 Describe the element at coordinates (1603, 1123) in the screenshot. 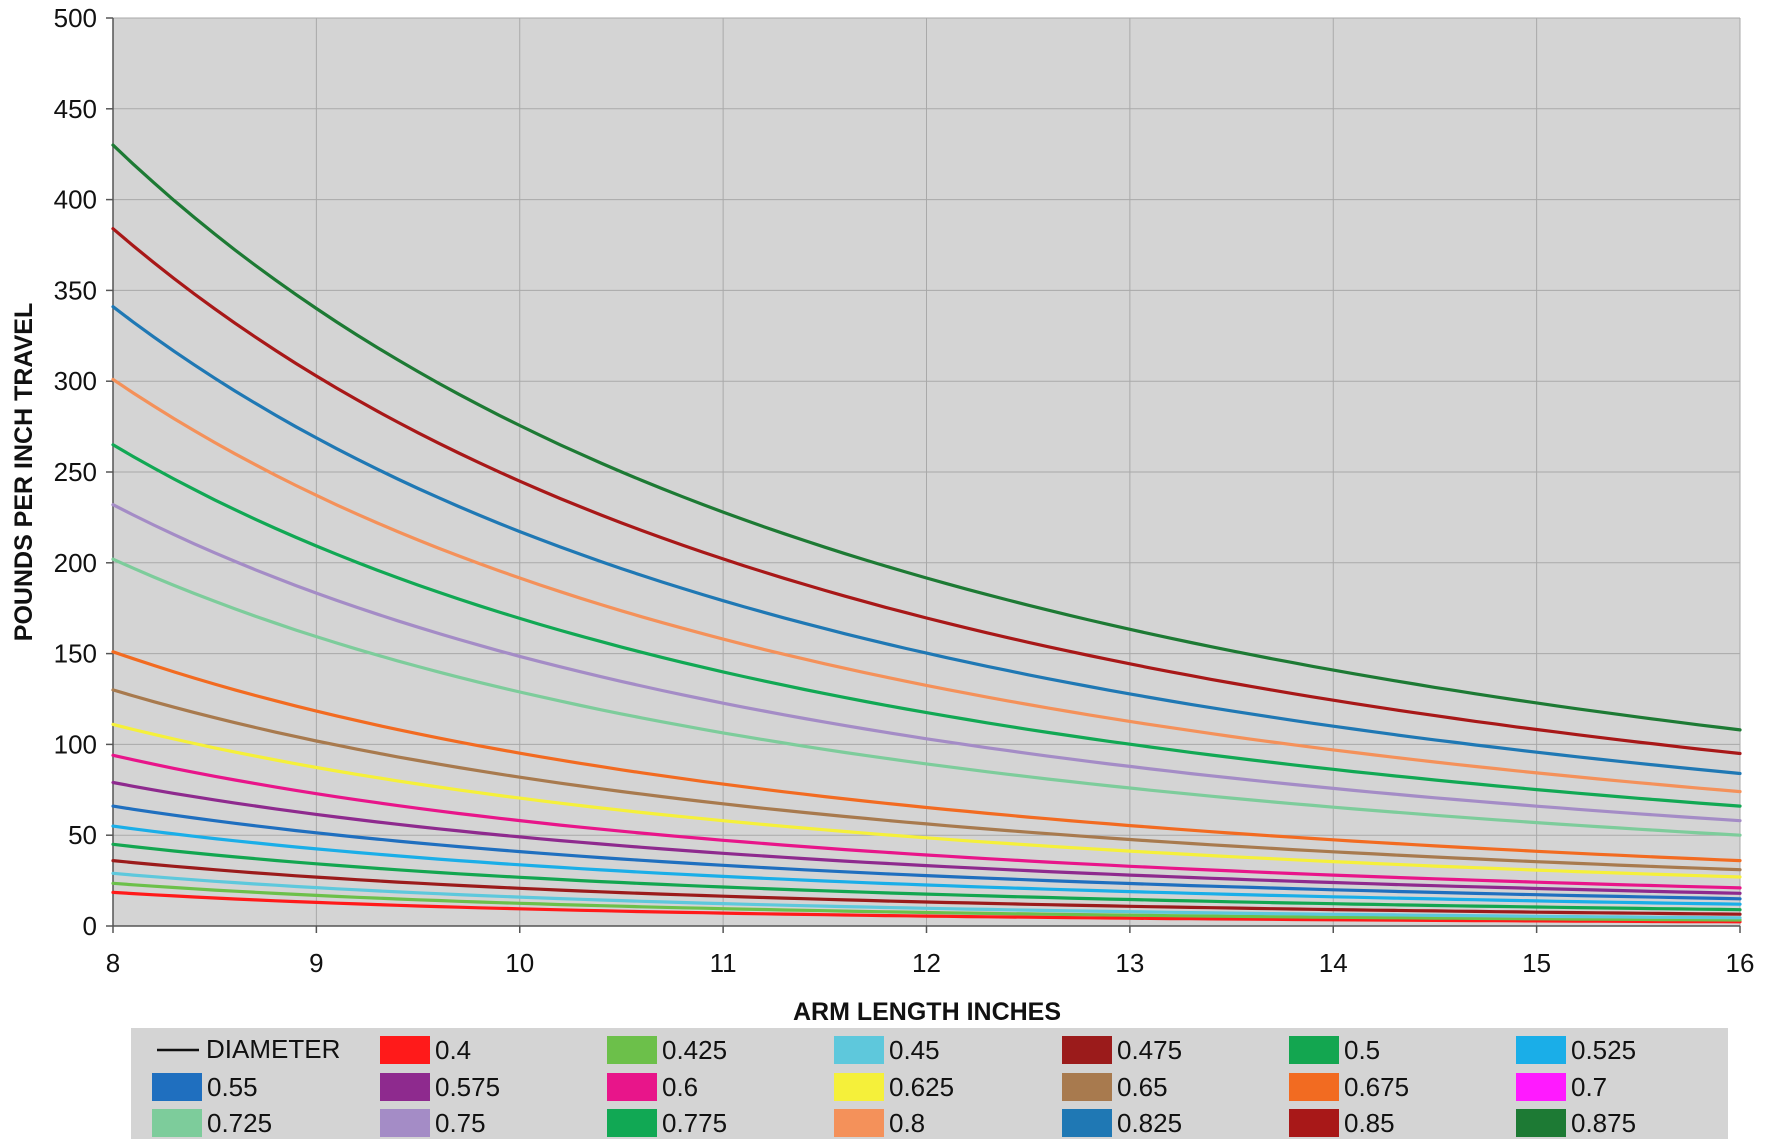

I see `legend-label-0.875: 0.875` at that location.